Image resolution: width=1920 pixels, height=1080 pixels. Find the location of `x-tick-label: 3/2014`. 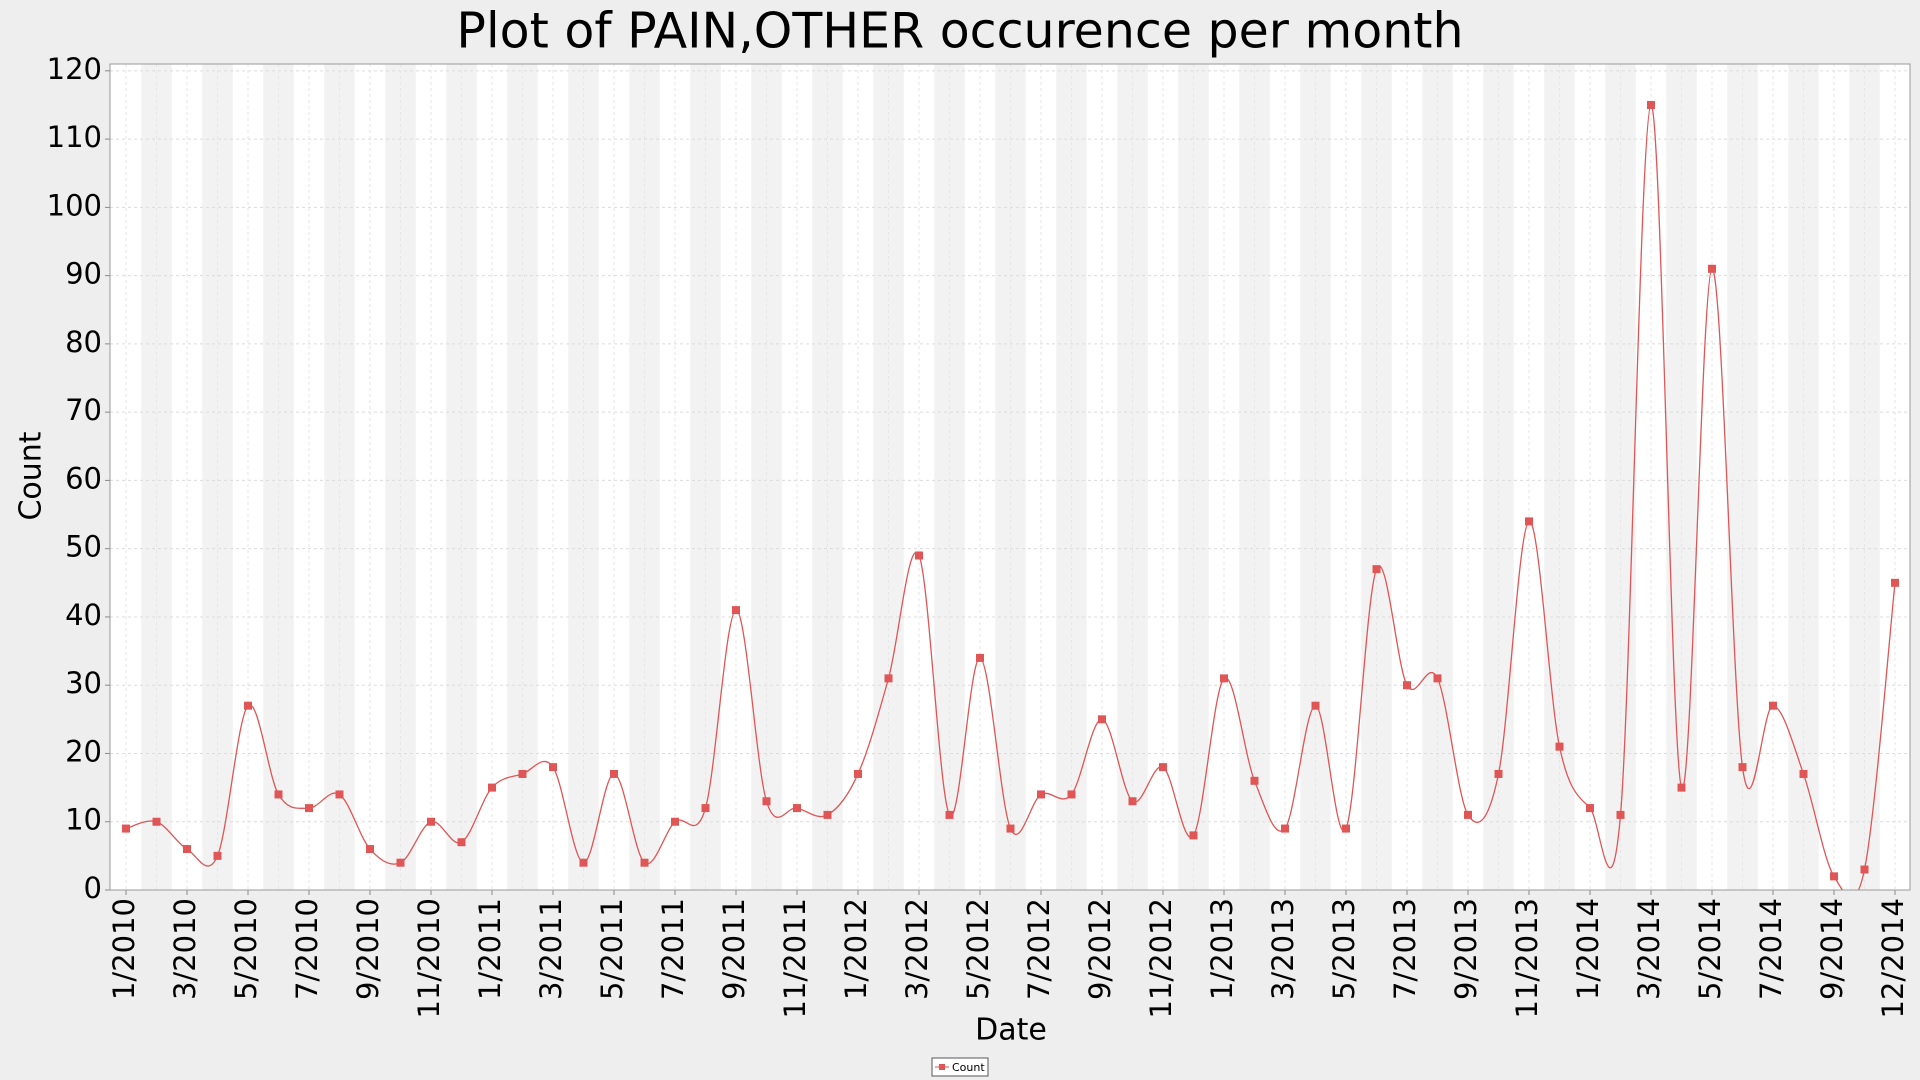

x-tick-label: 3/2014 is located at coordinates (1649, 949).